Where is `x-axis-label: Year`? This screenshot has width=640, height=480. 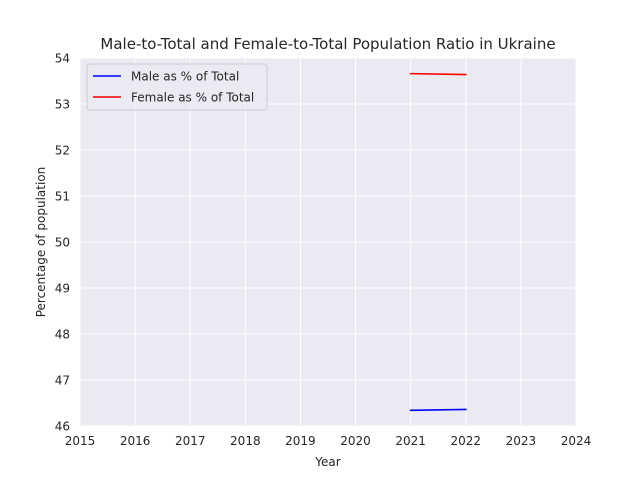 x-axis-label: Year is located at coordinates (327, 462).